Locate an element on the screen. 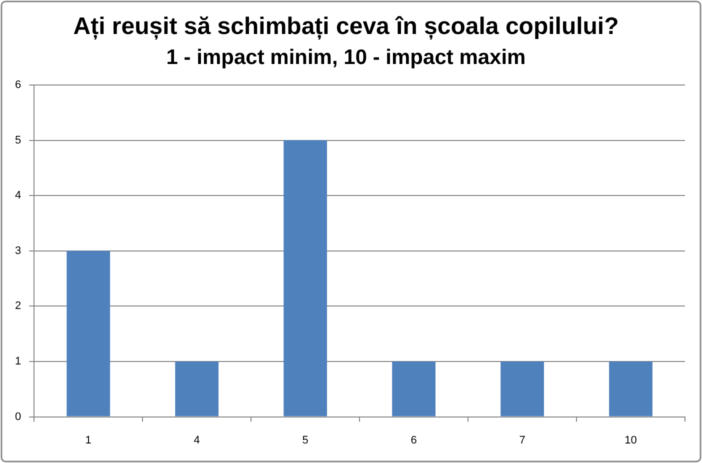  y-tick-label: 4 is located at coordinates (18, 196).